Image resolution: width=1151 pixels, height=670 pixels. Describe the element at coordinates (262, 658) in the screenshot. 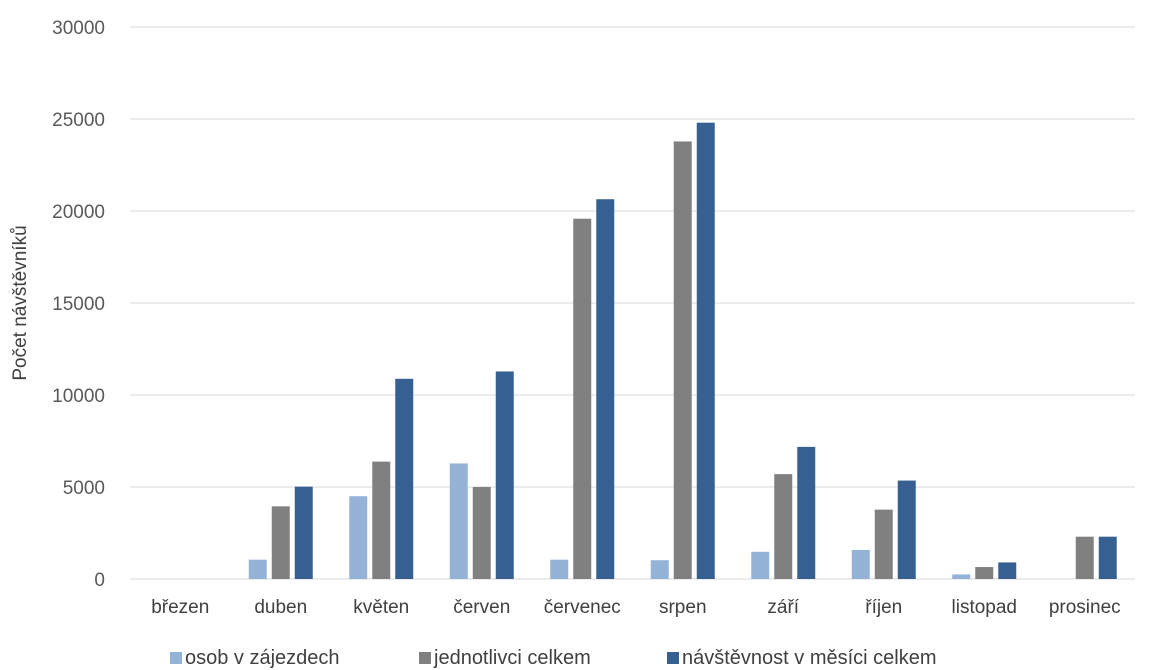

I see `legend-label: osob v zájezdech` at that location.